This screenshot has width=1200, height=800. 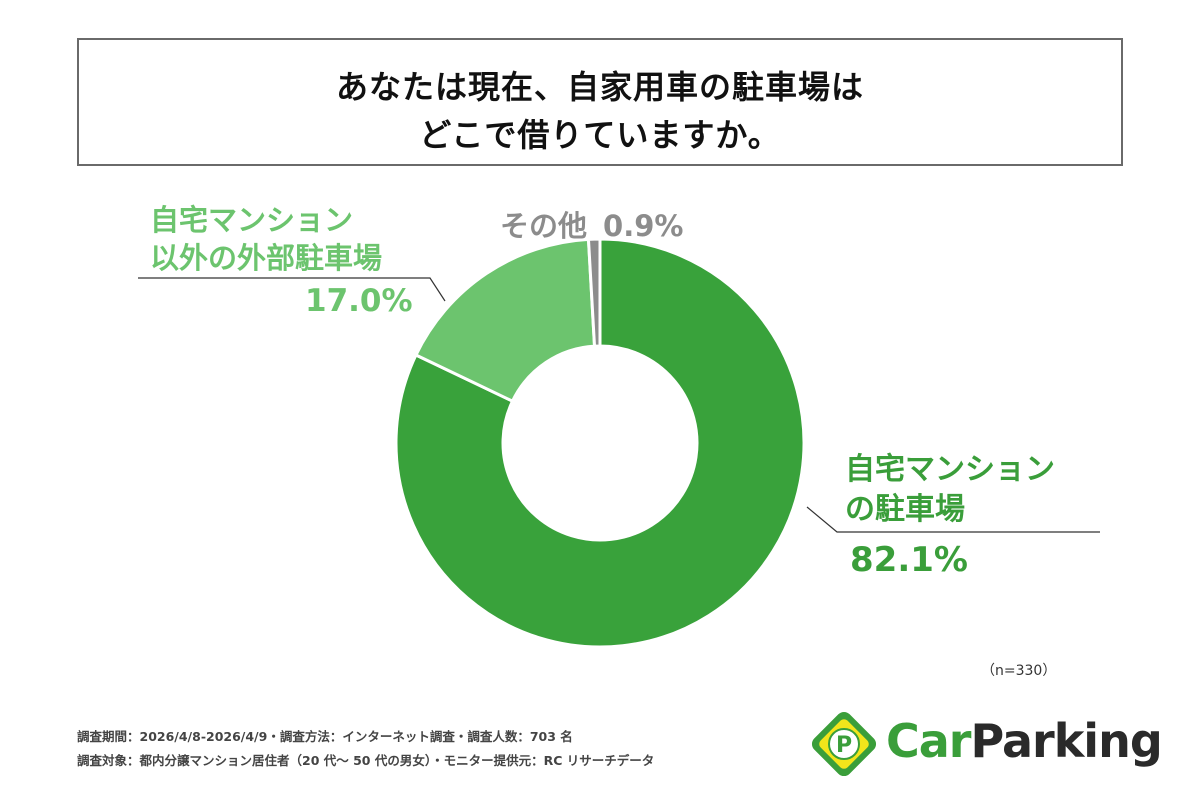 I want to click on title-box: あなたは現在、自家用車の駐車場は どこで借りていますか。, so click(x=600, y=102).